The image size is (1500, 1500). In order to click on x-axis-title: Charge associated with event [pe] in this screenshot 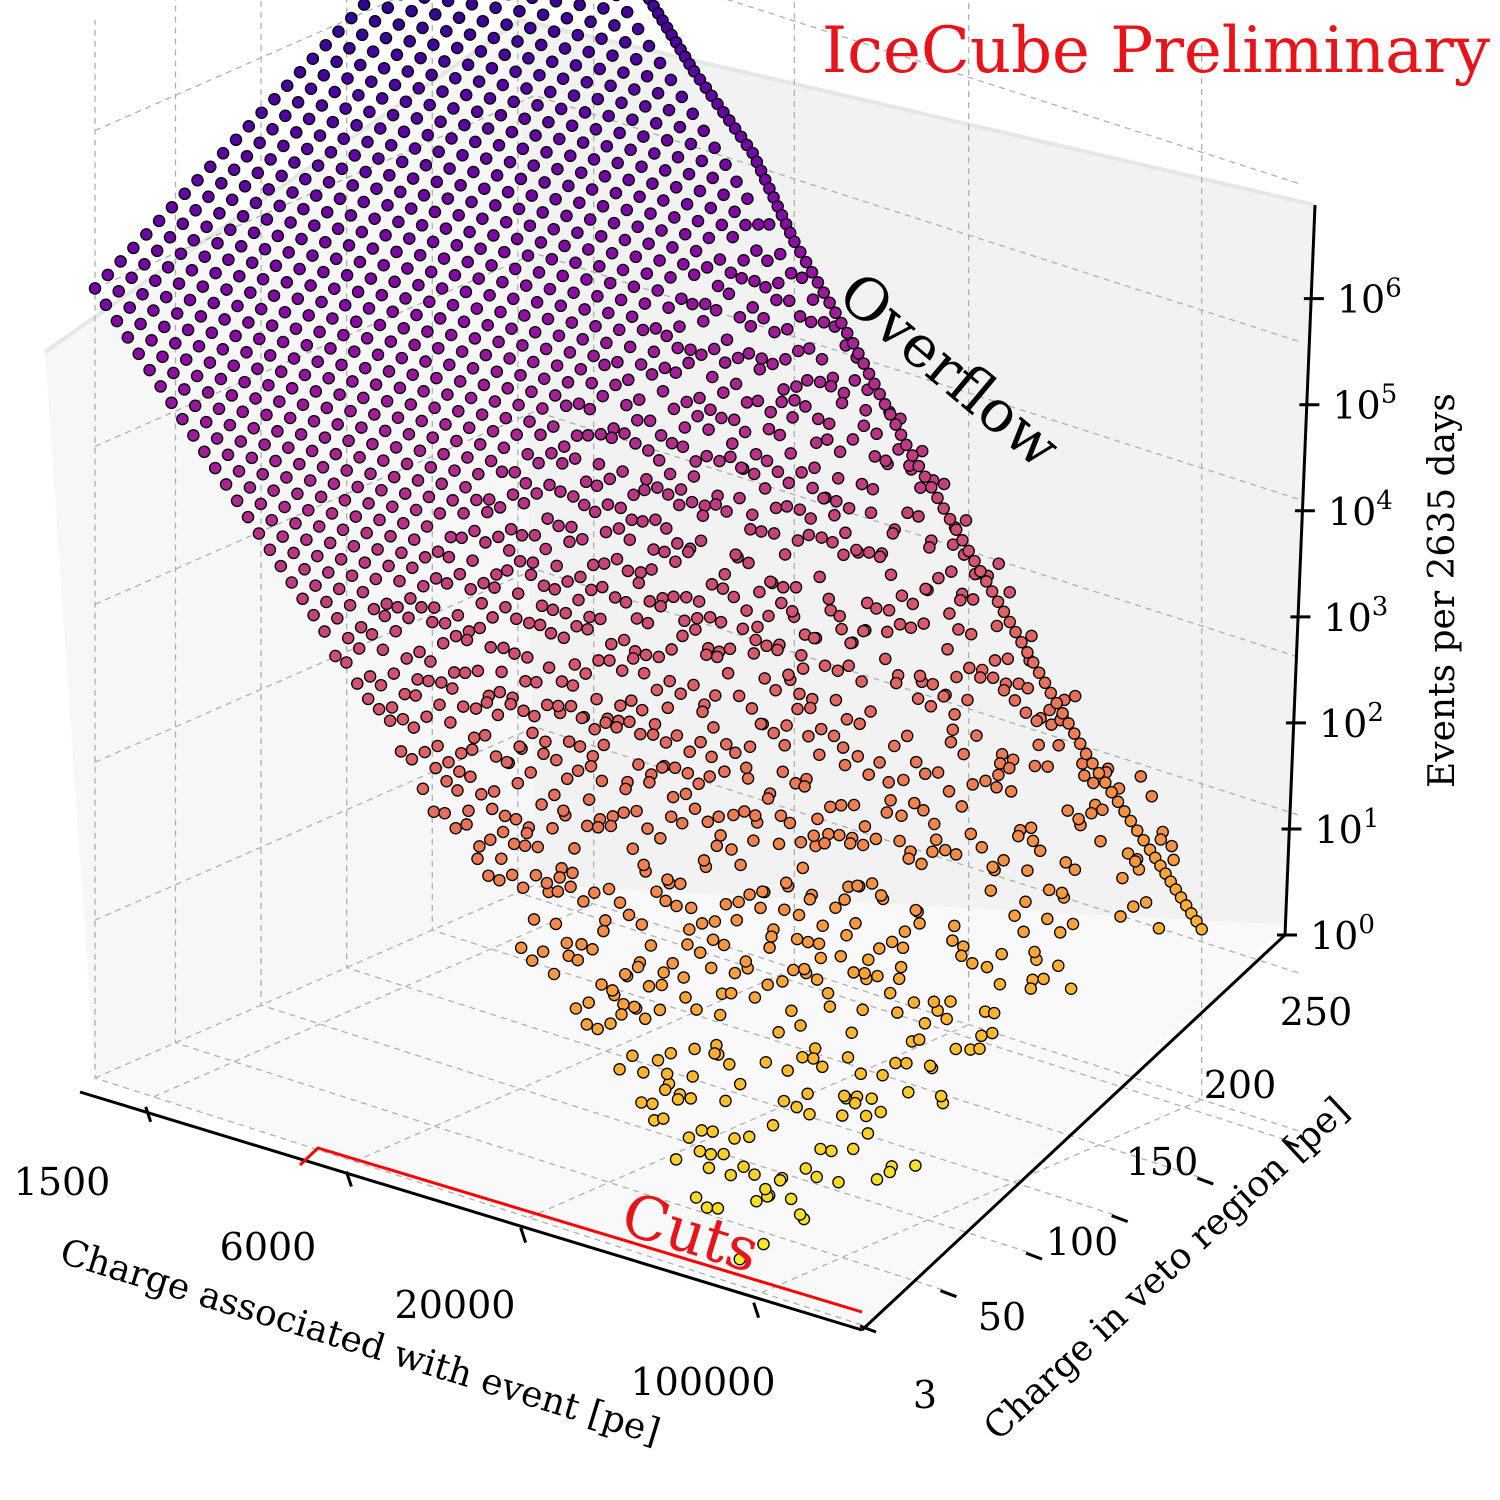, I will do `click(359, 1342)`.